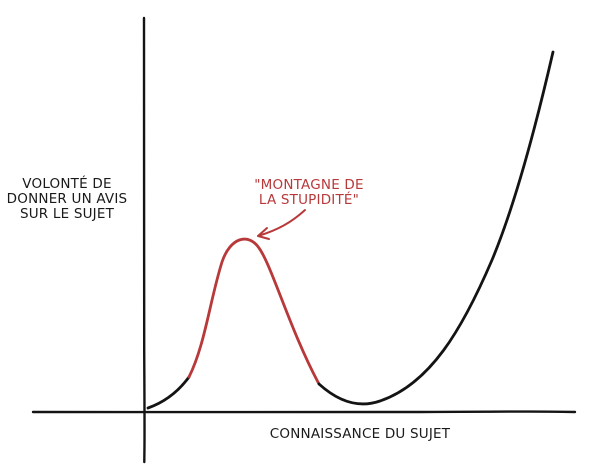  What do you see at coordinates (67, 184) in the screenshot?
I see `y-axis-label-line-1: VOLONTÉ DE` at bounding box center [67, 184].